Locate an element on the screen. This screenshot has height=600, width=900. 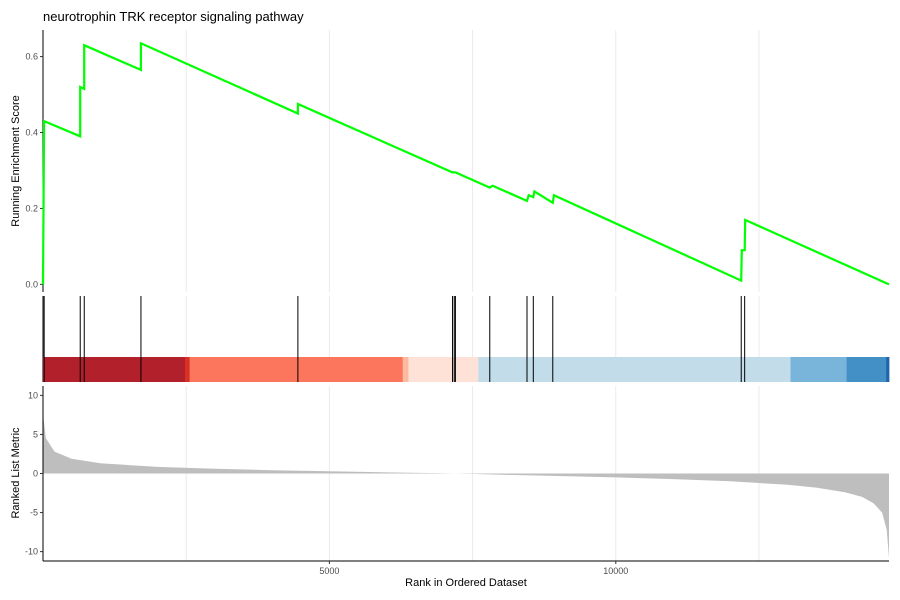
ranked-metric-y-label: Ranked List Metric is located at coordinates (16, 473).